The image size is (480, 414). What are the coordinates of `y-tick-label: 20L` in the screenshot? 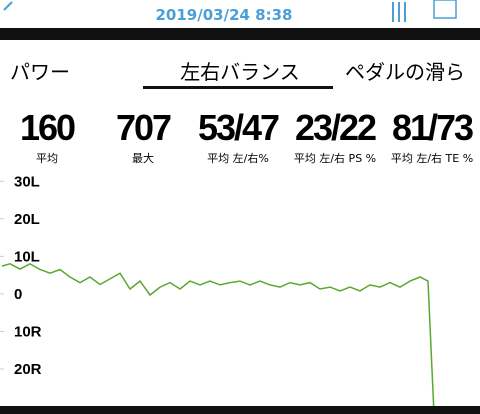 It's located at (27, 219).